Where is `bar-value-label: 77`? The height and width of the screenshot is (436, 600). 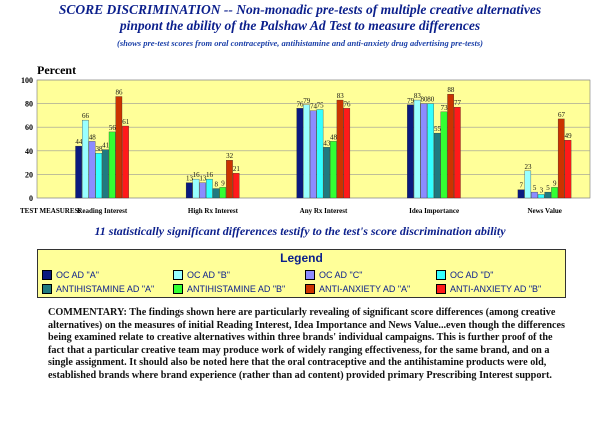 bar-value-label: 77 is located at coordinates (458, 103).